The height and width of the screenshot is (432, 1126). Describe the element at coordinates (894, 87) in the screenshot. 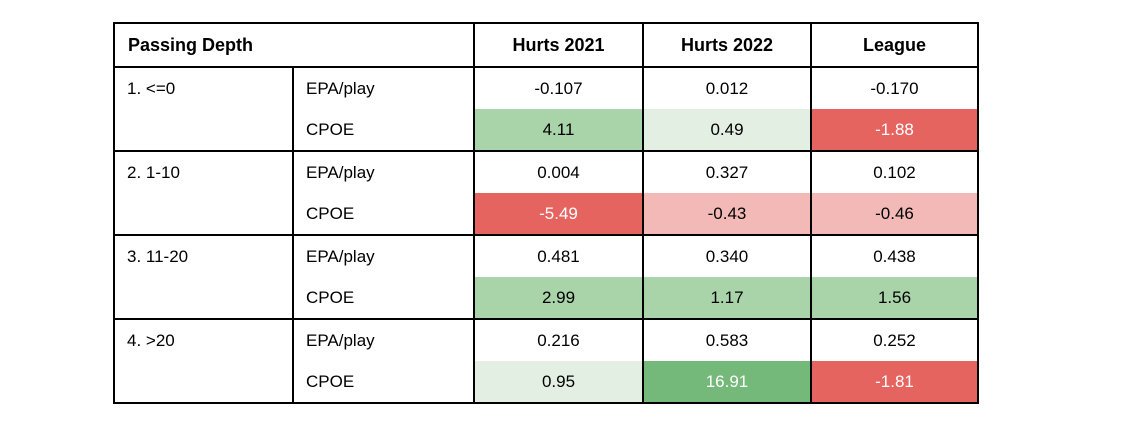

I see `value-cell: -0.170` at that location.